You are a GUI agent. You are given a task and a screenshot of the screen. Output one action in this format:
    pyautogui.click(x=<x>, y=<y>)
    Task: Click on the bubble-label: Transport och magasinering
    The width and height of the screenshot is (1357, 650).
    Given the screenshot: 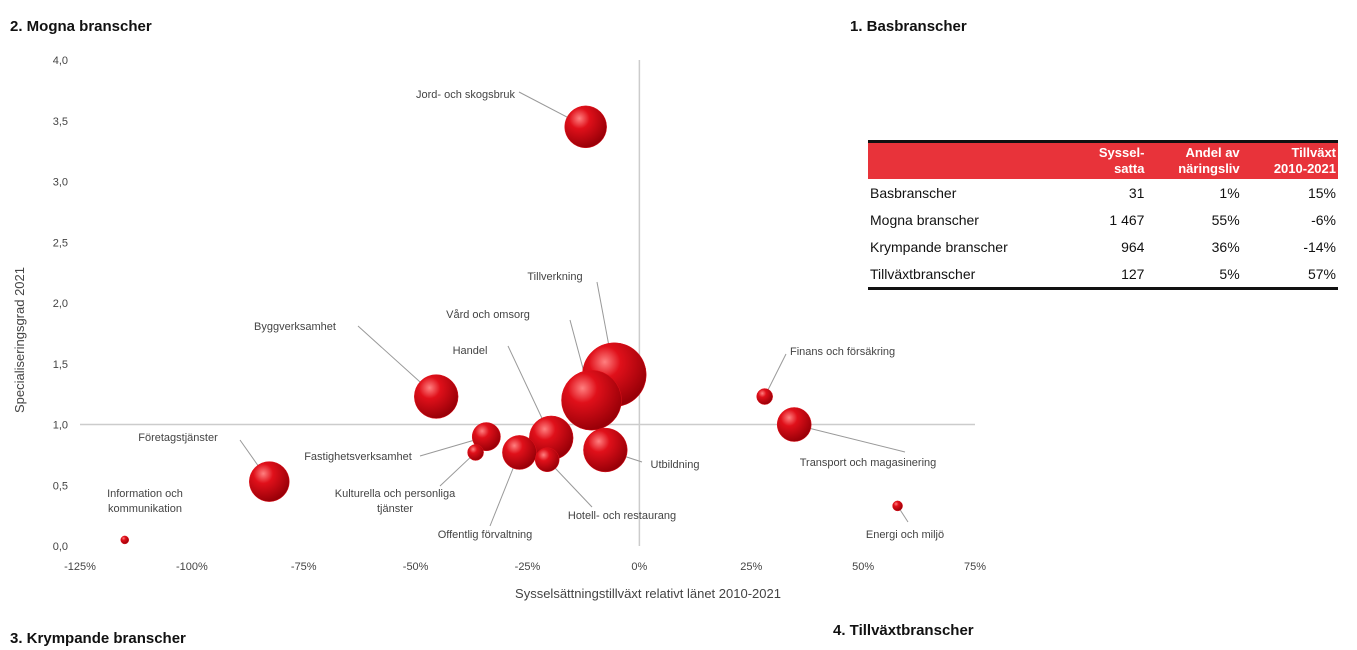 What is the action you would take?
    pyautogui.click(x=868, y=463)
    